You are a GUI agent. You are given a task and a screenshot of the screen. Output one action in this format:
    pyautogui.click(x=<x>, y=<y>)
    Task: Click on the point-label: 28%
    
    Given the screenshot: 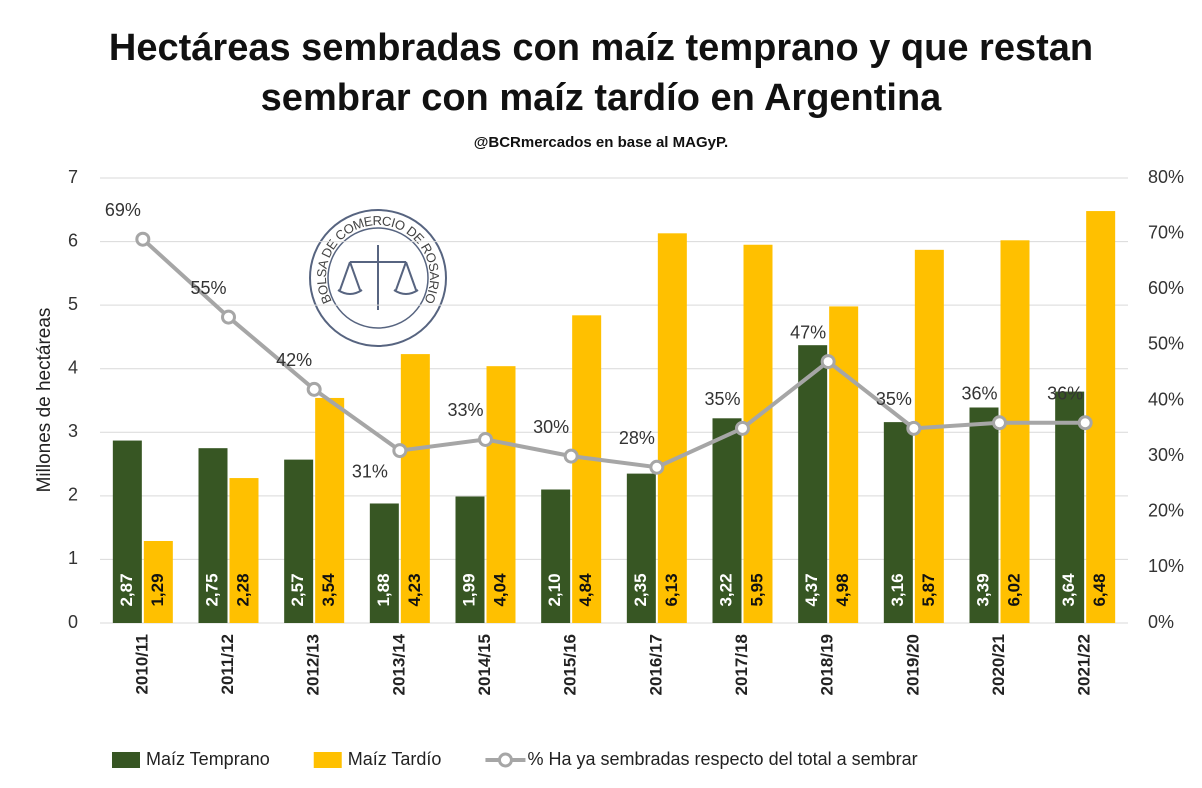 What is the action you would take?
    pyautogui.click(x=637, y=438)
    